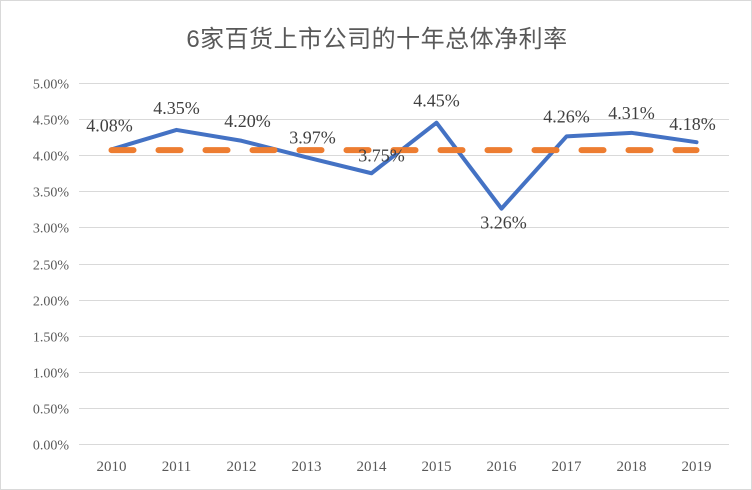  I want to click on y-axis-tick-label: 2.50%, so click(51, 266).